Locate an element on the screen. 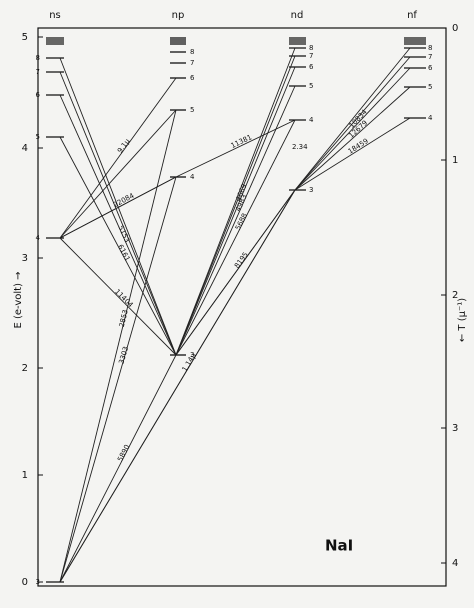 The height and width of the screenshot is (608, 474). wavelength-label: 5890 is located at coordinates (123, 453).